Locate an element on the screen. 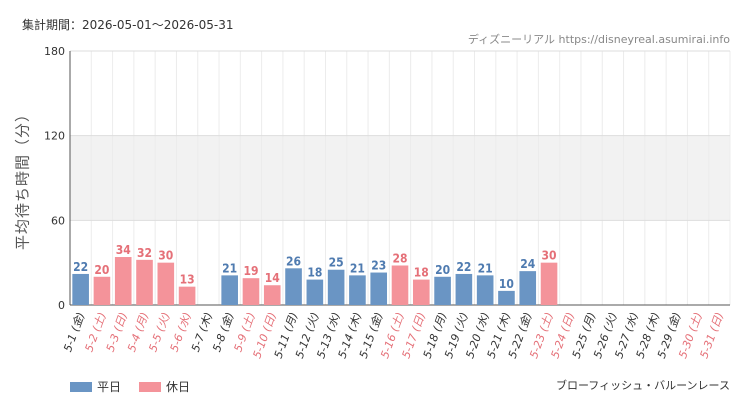 This screenshot has width=750, height=410. period-label: 集計期間：2026-05-01〜2026-05-31 is located at coordinates (128, 25).